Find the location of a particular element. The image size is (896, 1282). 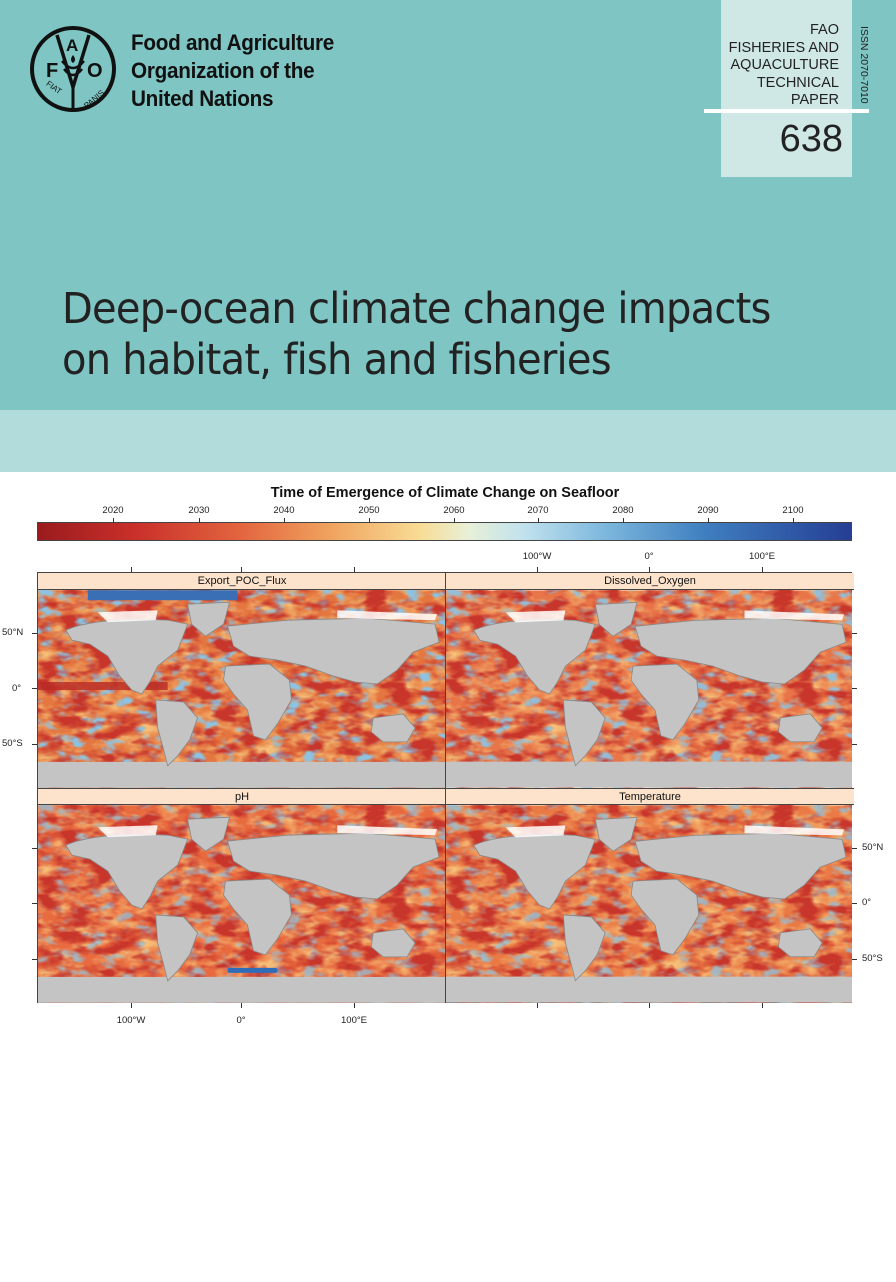

header-light-band is located at coordinates (448, 441).